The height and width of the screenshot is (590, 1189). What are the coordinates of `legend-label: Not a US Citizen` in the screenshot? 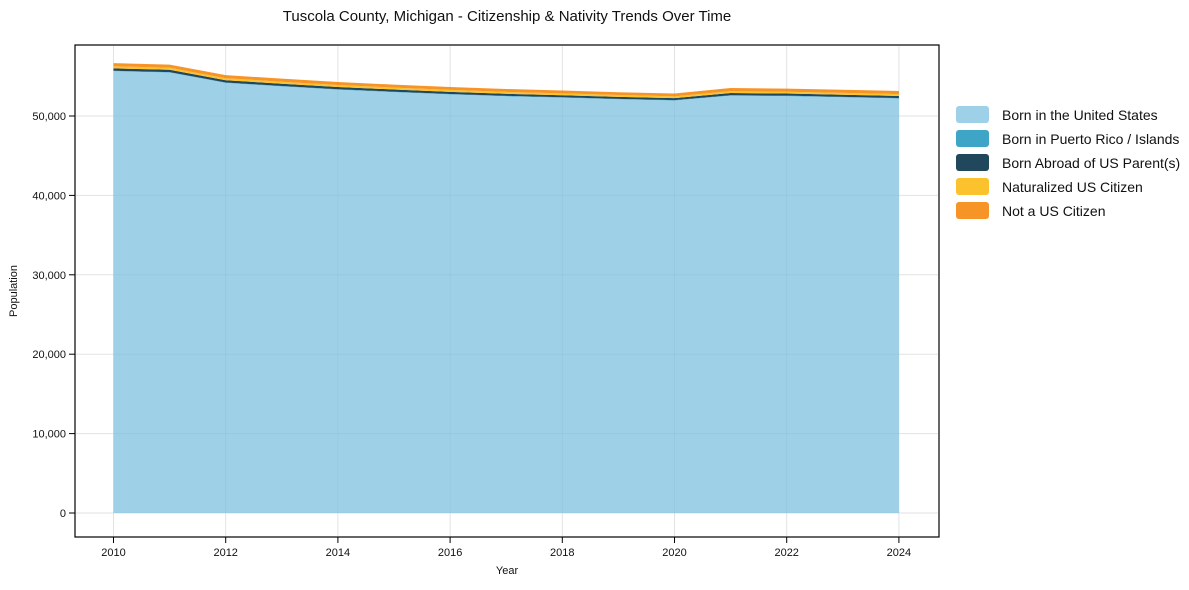 It's located at (1054, 210).